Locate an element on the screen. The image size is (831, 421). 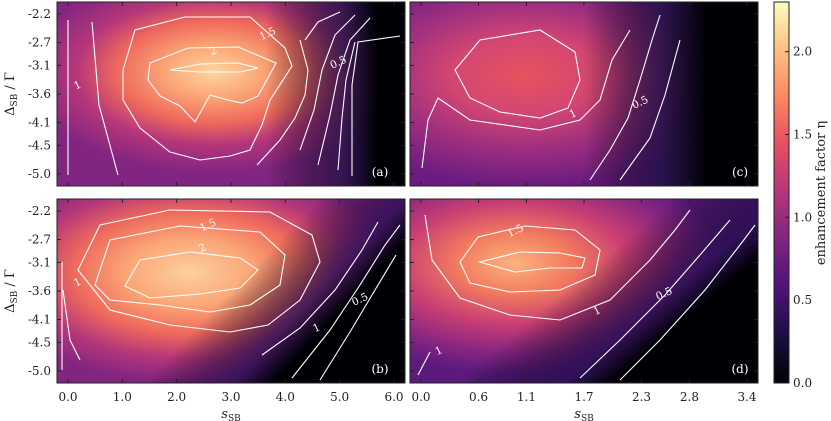
x-tick-label: 1.1 is located at coordinates (526, 397).